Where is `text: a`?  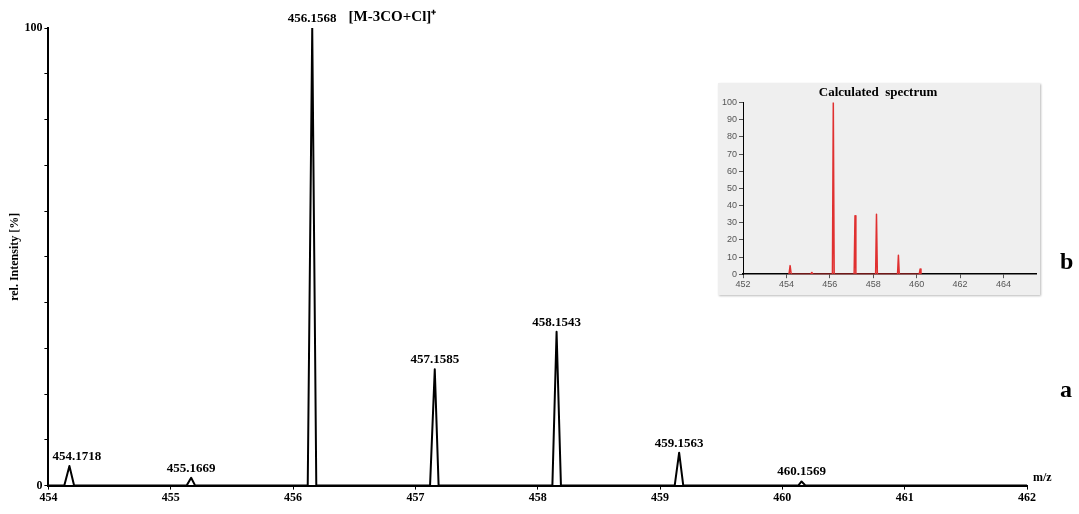
text: a is located at coordinates (1066, 389).